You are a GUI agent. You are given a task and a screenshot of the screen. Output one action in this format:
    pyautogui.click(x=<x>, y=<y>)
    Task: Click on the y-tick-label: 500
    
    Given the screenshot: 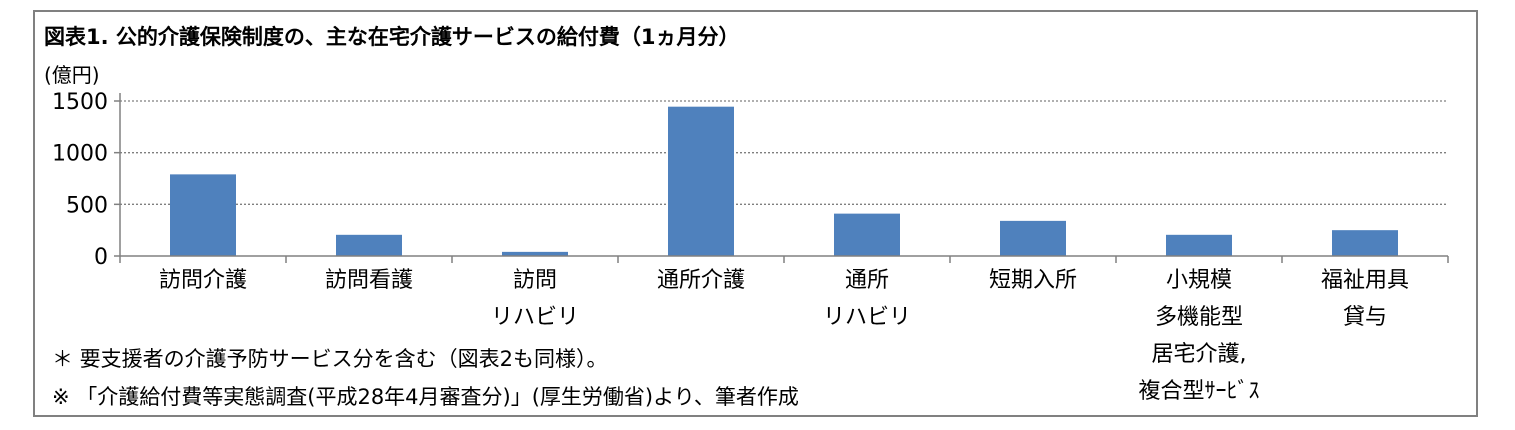 What is the action you would take?
    pyautogui.click(x=87, y=205)
    